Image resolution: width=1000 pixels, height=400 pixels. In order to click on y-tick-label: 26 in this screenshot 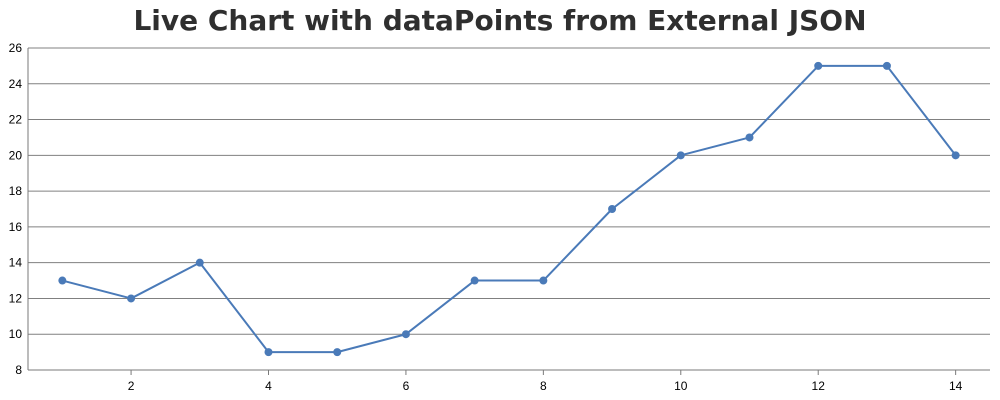, I will do `click(16, 48)`.